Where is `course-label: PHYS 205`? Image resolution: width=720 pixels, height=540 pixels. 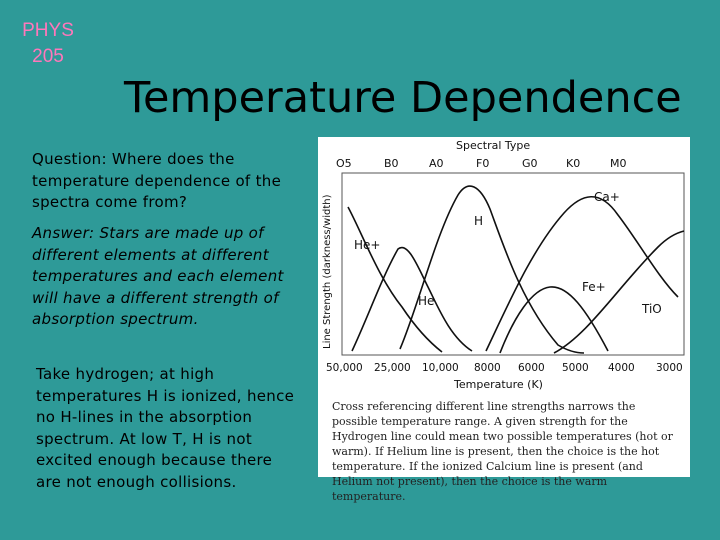
course-label: PHYS 205 is located at coordinates (48, 44).